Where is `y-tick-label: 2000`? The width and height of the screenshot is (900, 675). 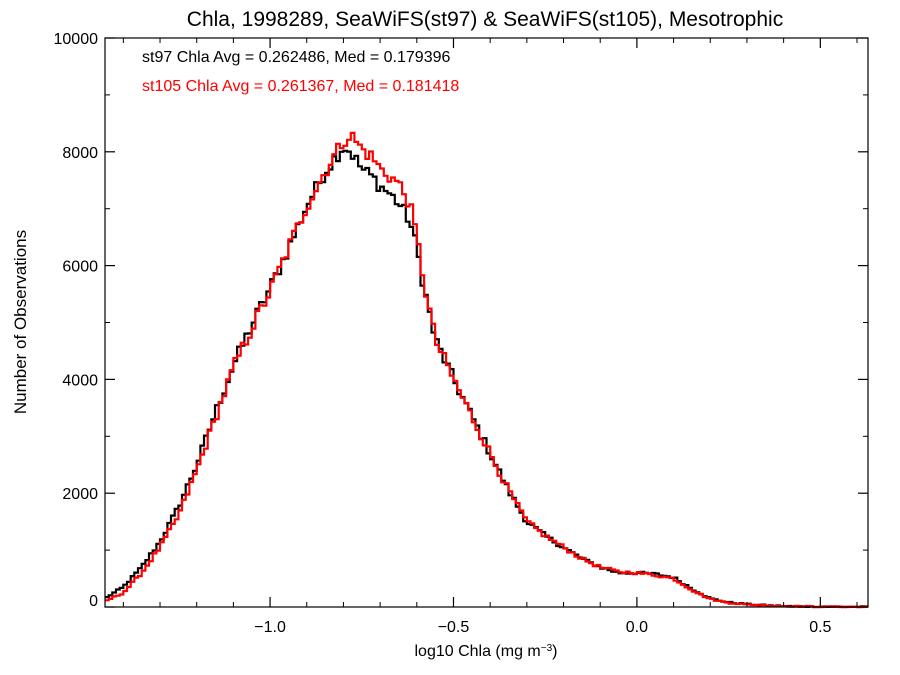
y-tick-label: 2000 is located at coordinates (80, 494).